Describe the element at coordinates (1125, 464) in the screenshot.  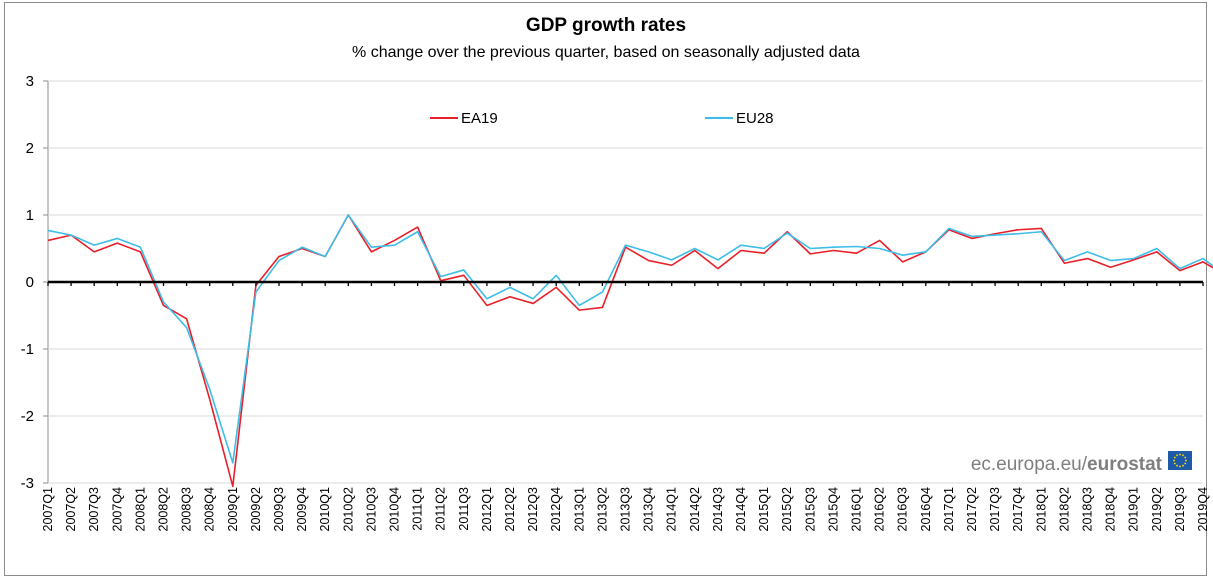
I see `source-bold: eurostat` at that location.